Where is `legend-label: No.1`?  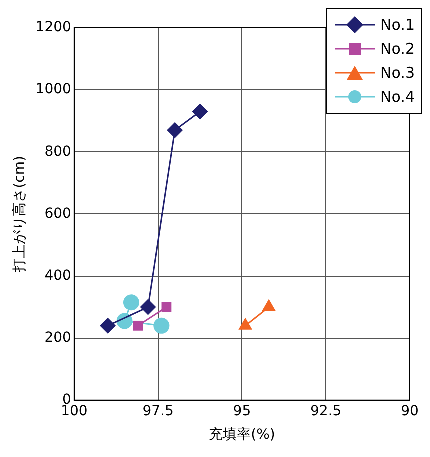
legend-label: No.1 is located at coordinates (397, 25).